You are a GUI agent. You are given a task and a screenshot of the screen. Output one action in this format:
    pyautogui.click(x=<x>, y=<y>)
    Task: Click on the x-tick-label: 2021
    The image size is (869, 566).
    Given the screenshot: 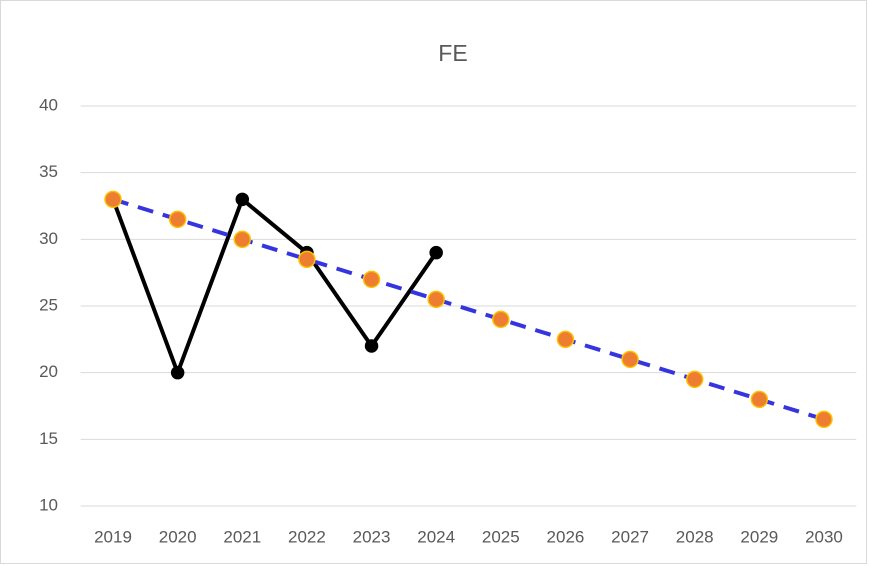 What is the action you would take?
    pyautogui.click(x=242, y=536)
    